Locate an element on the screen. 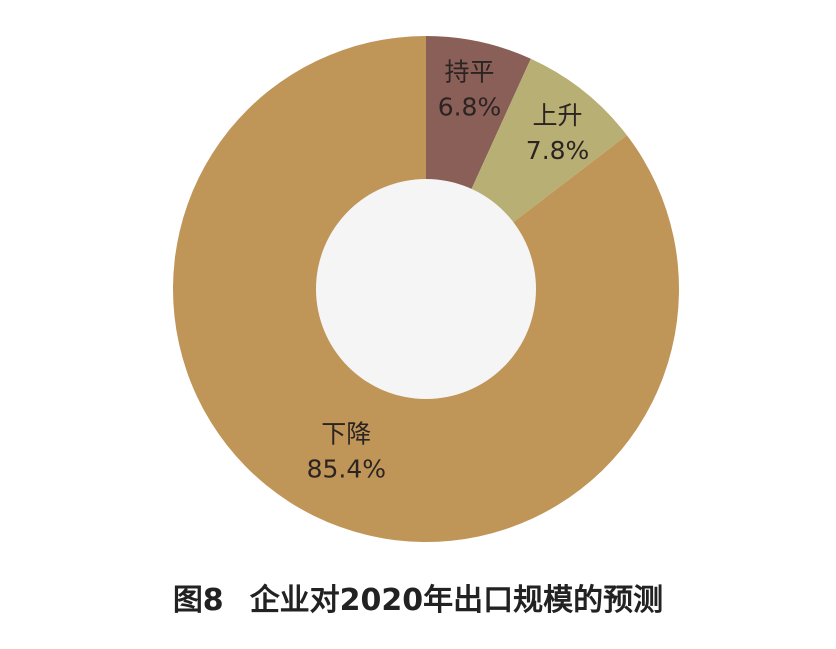  donut-hole is located at coordinates (426, 289).